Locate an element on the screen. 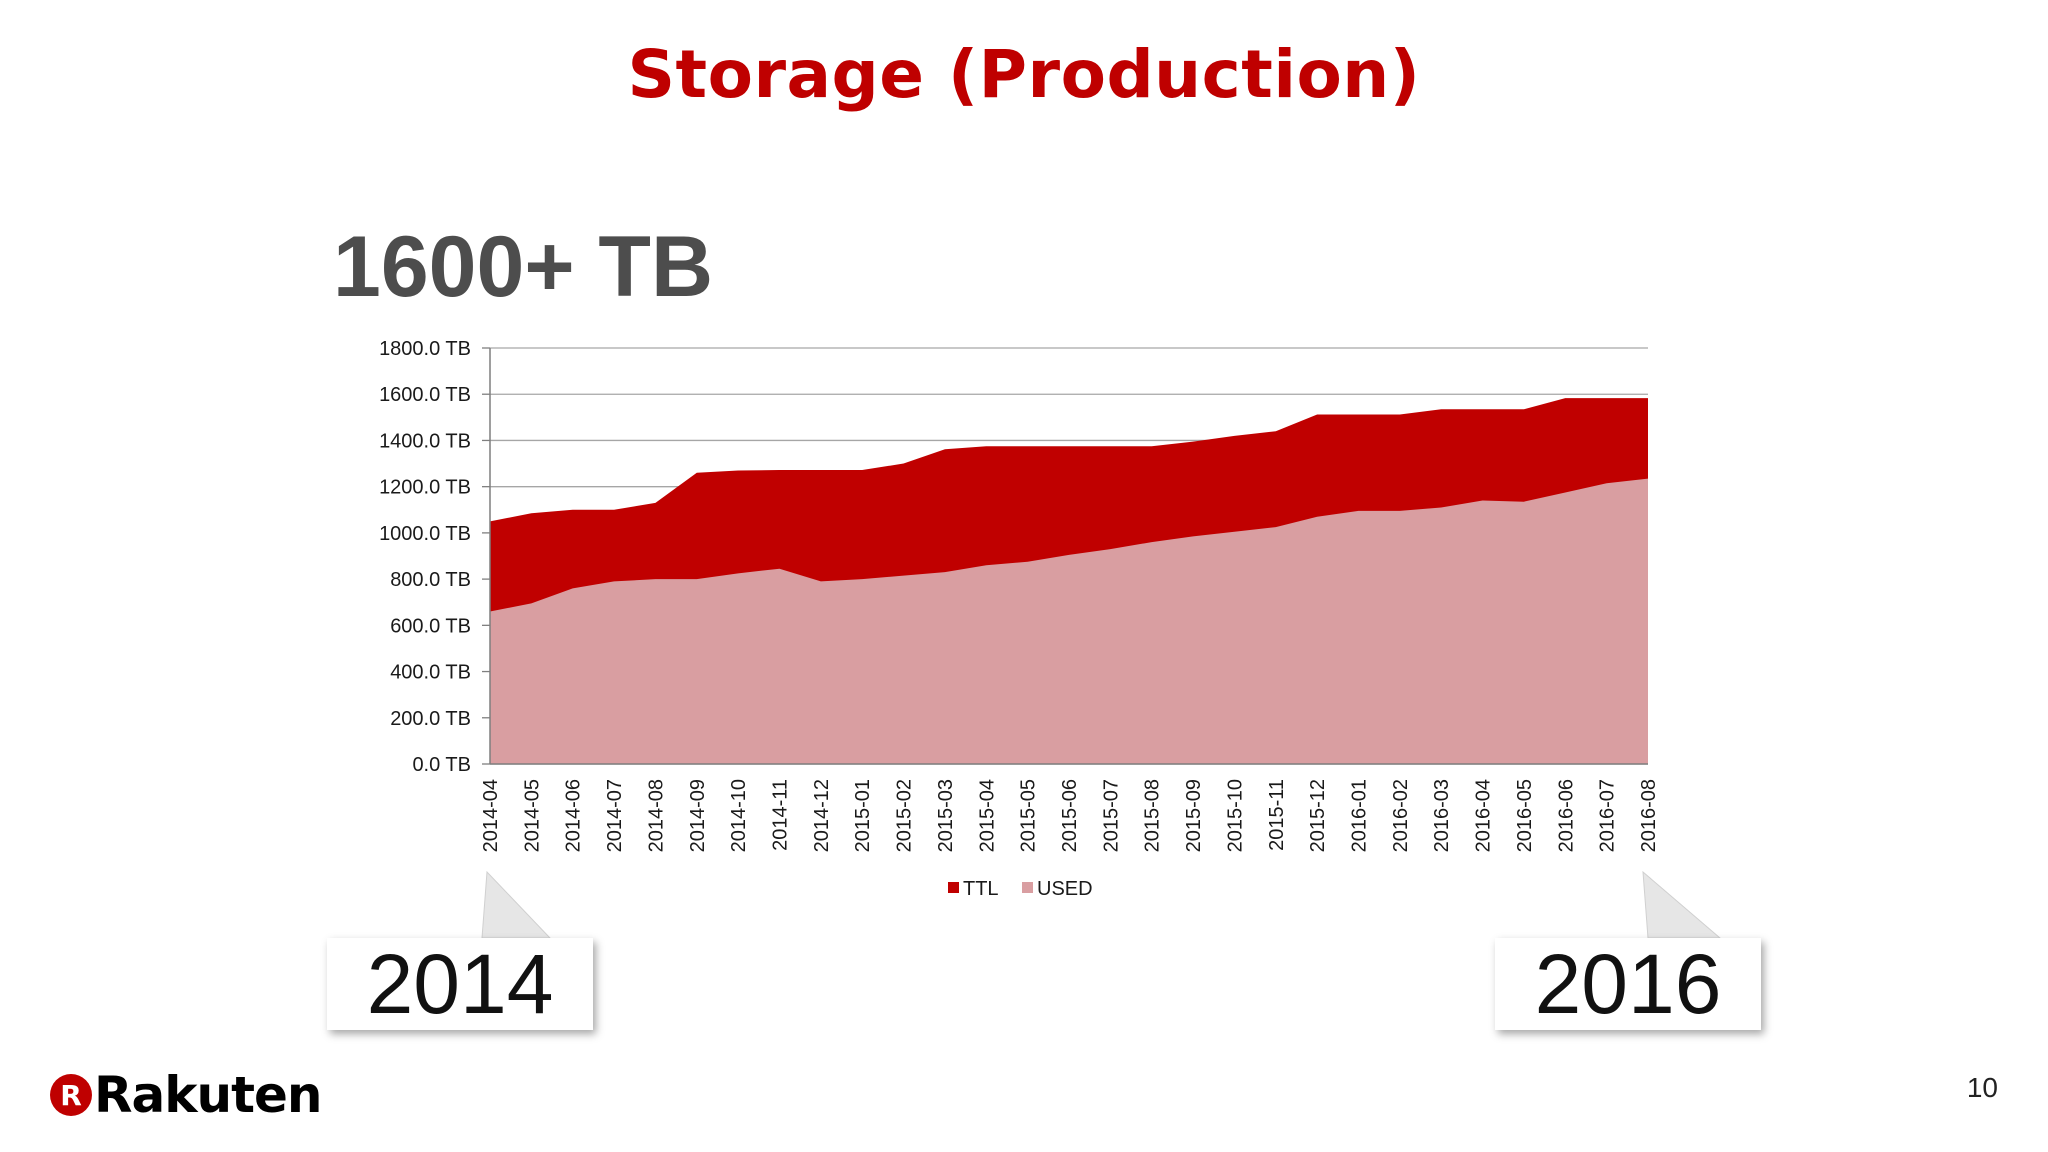 This screenshot has width=2048, height=1152. x-tick-label: 2015-11 is located at coordinates (1277, 815).